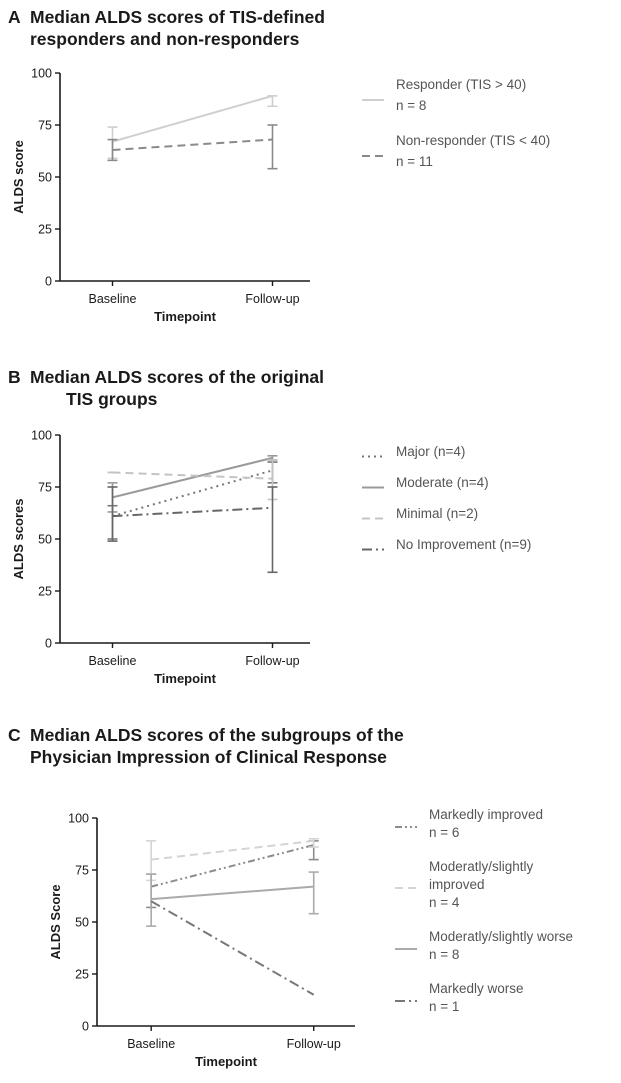 The width and height of the screenshot is (621, 1083). Describe the element at coordinates (414, 161) in the screenshot. I see `legend-label: n = 11` at that location.